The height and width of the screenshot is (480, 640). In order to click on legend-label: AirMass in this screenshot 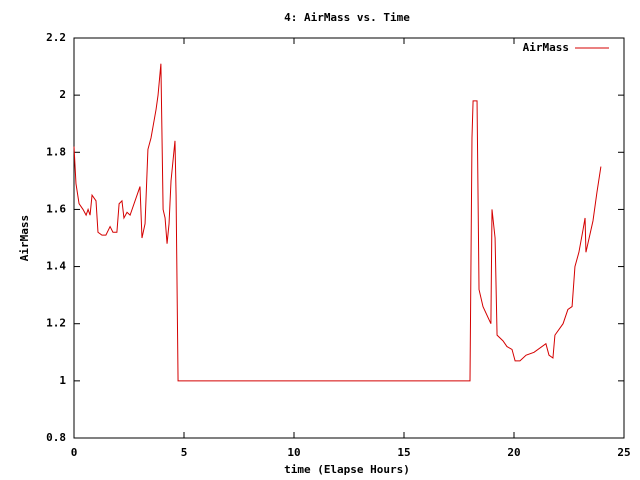, I will do `click(546, 47)`.